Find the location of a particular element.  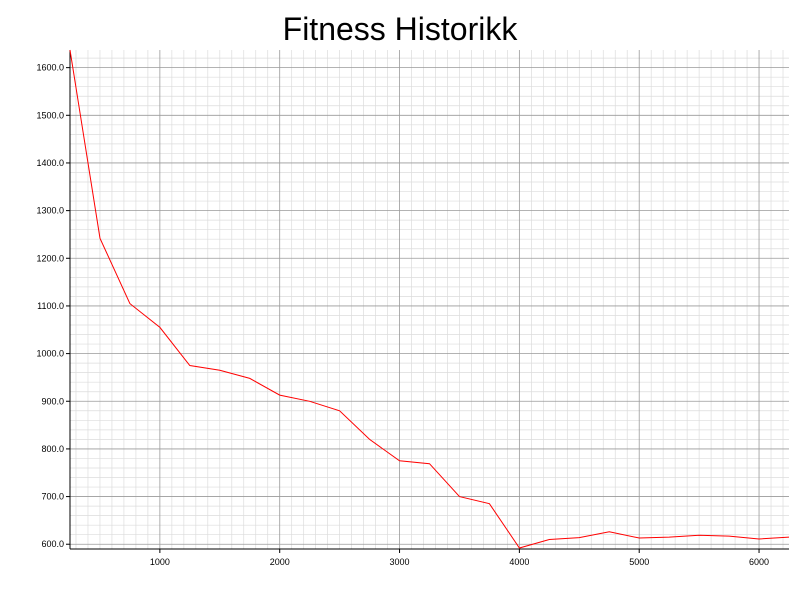

y-tick-label: 600.0 is located at coordinates (52, 544).